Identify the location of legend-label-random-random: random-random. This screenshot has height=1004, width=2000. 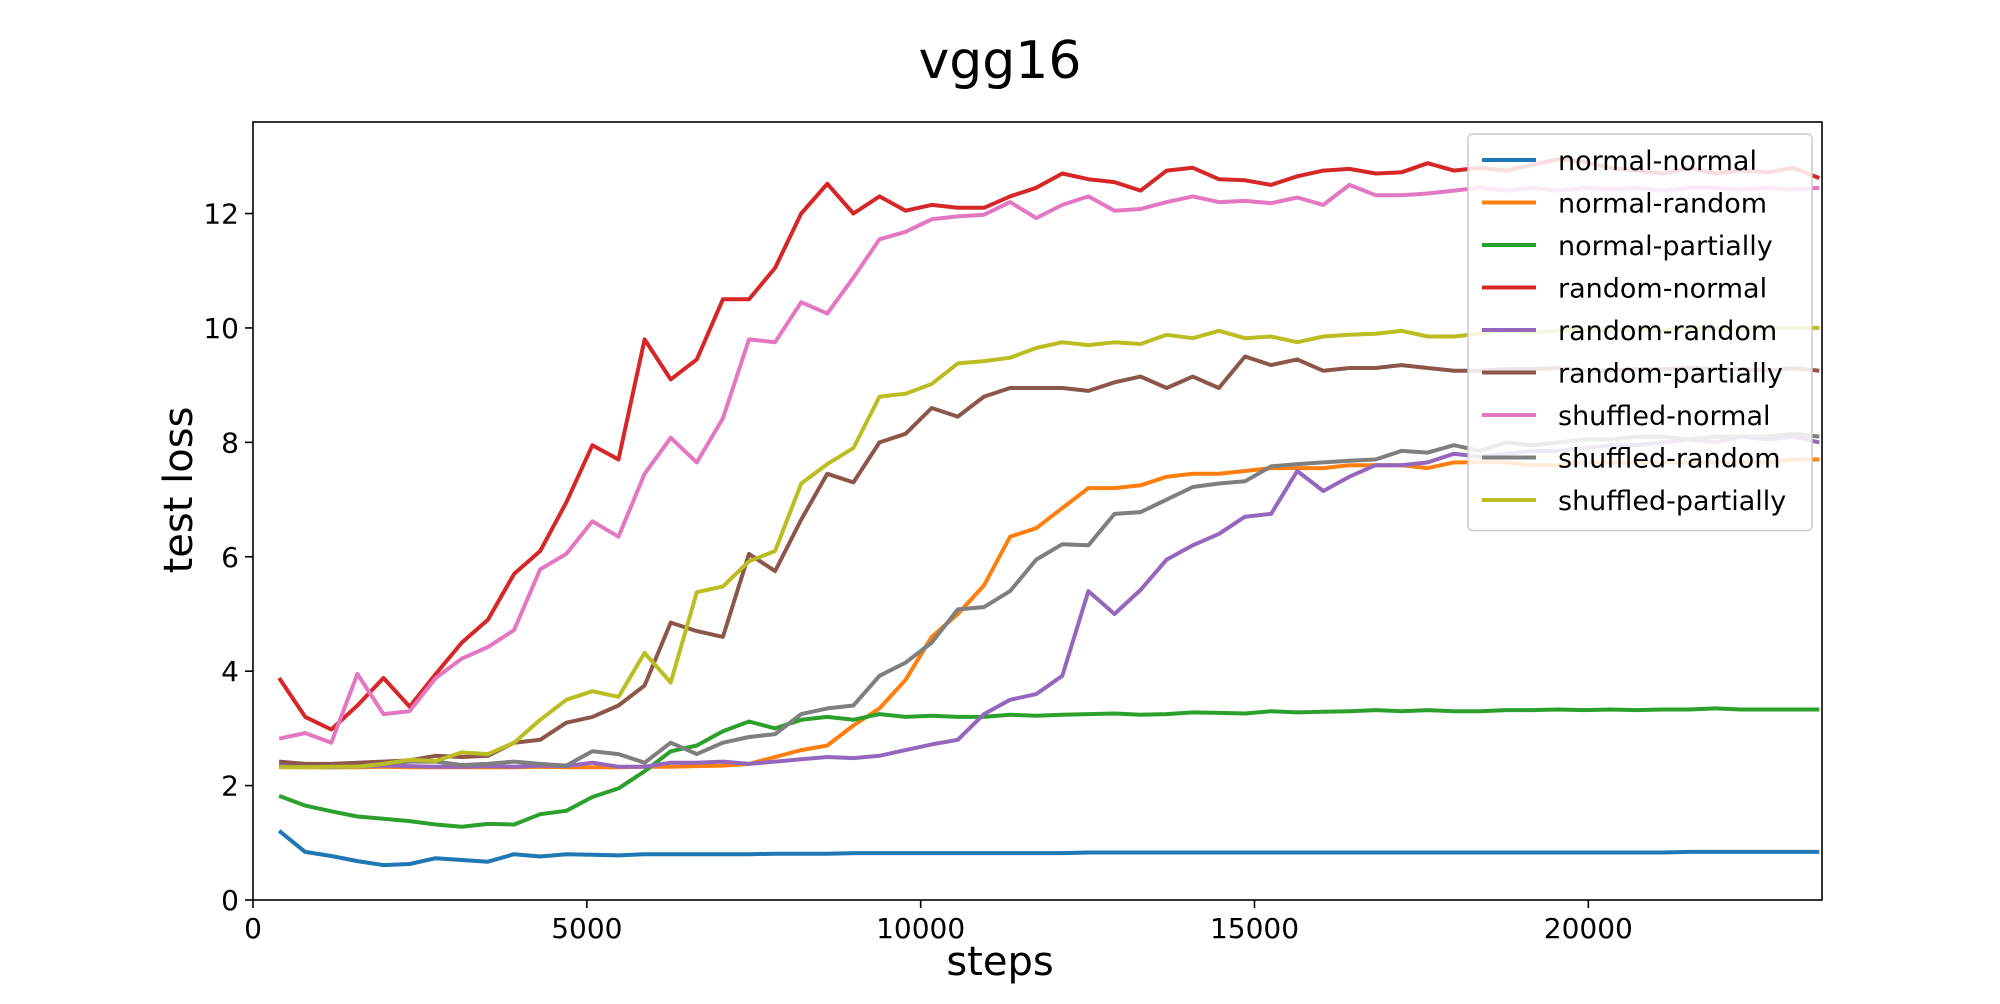
(1667, 331).